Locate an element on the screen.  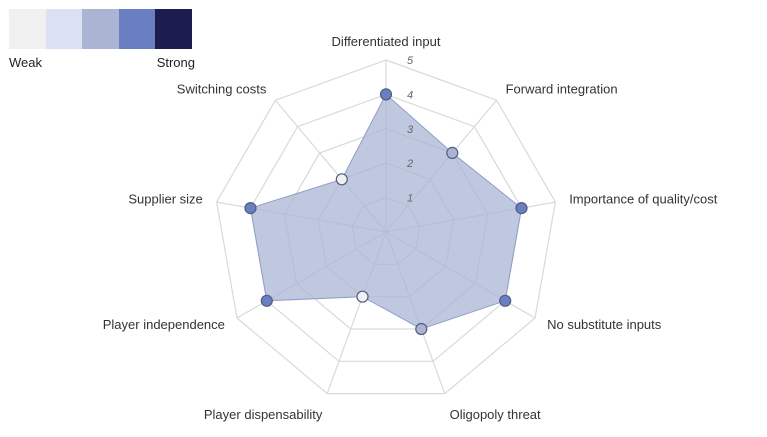
tick-label: 3 is located at coordinates (410, 130).